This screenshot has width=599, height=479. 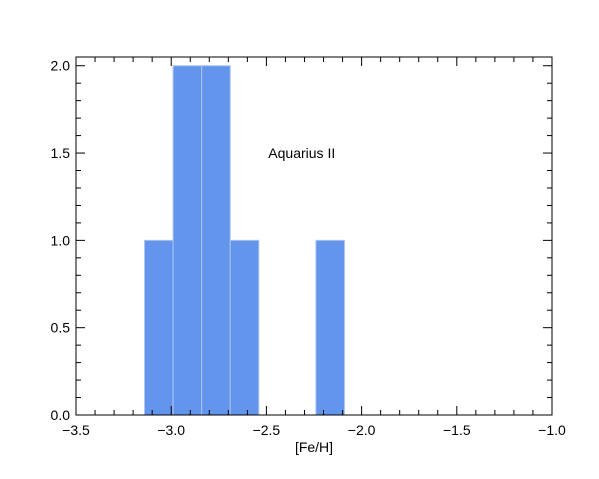 What do you see at coordinates (61, 415) in the screenshot?
I see `y-tick-label: 0.0` at bounding box center [61, 415].